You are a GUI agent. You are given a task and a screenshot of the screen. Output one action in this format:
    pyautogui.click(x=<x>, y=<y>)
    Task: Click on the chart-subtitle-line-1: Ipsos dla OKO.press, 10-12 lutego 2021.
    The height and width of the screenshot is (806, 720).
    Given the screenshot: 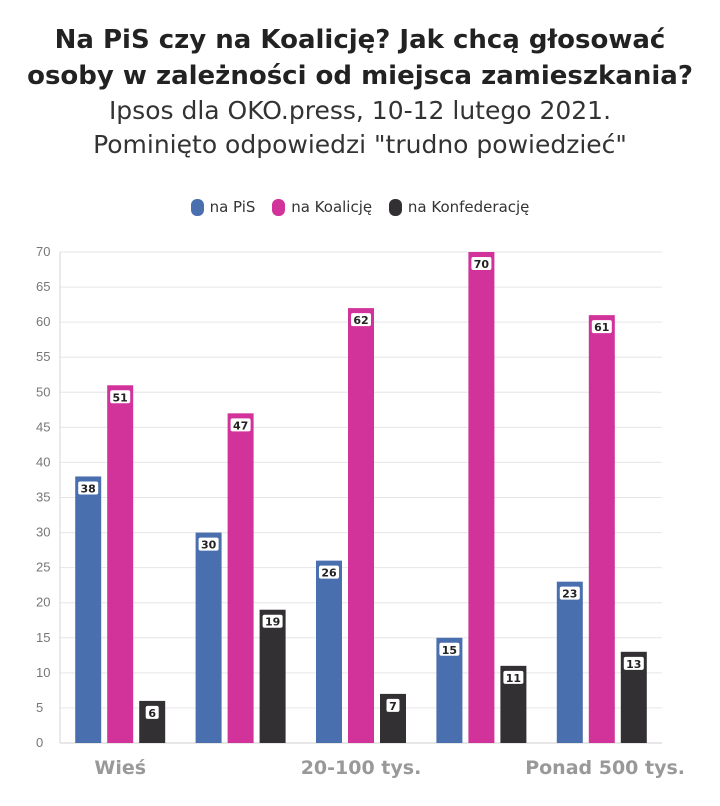 What is the action you would take?
    pyautogui.click(x=360, y=110)
    